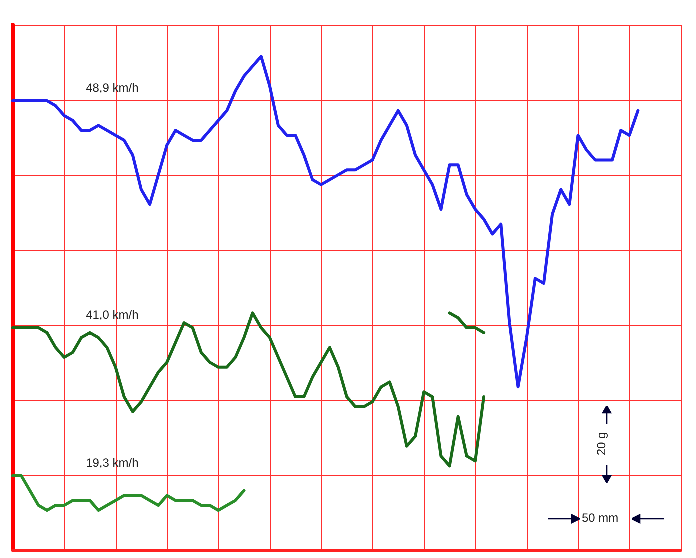  I want to click on annotation: 20 g, so click(601, 444).